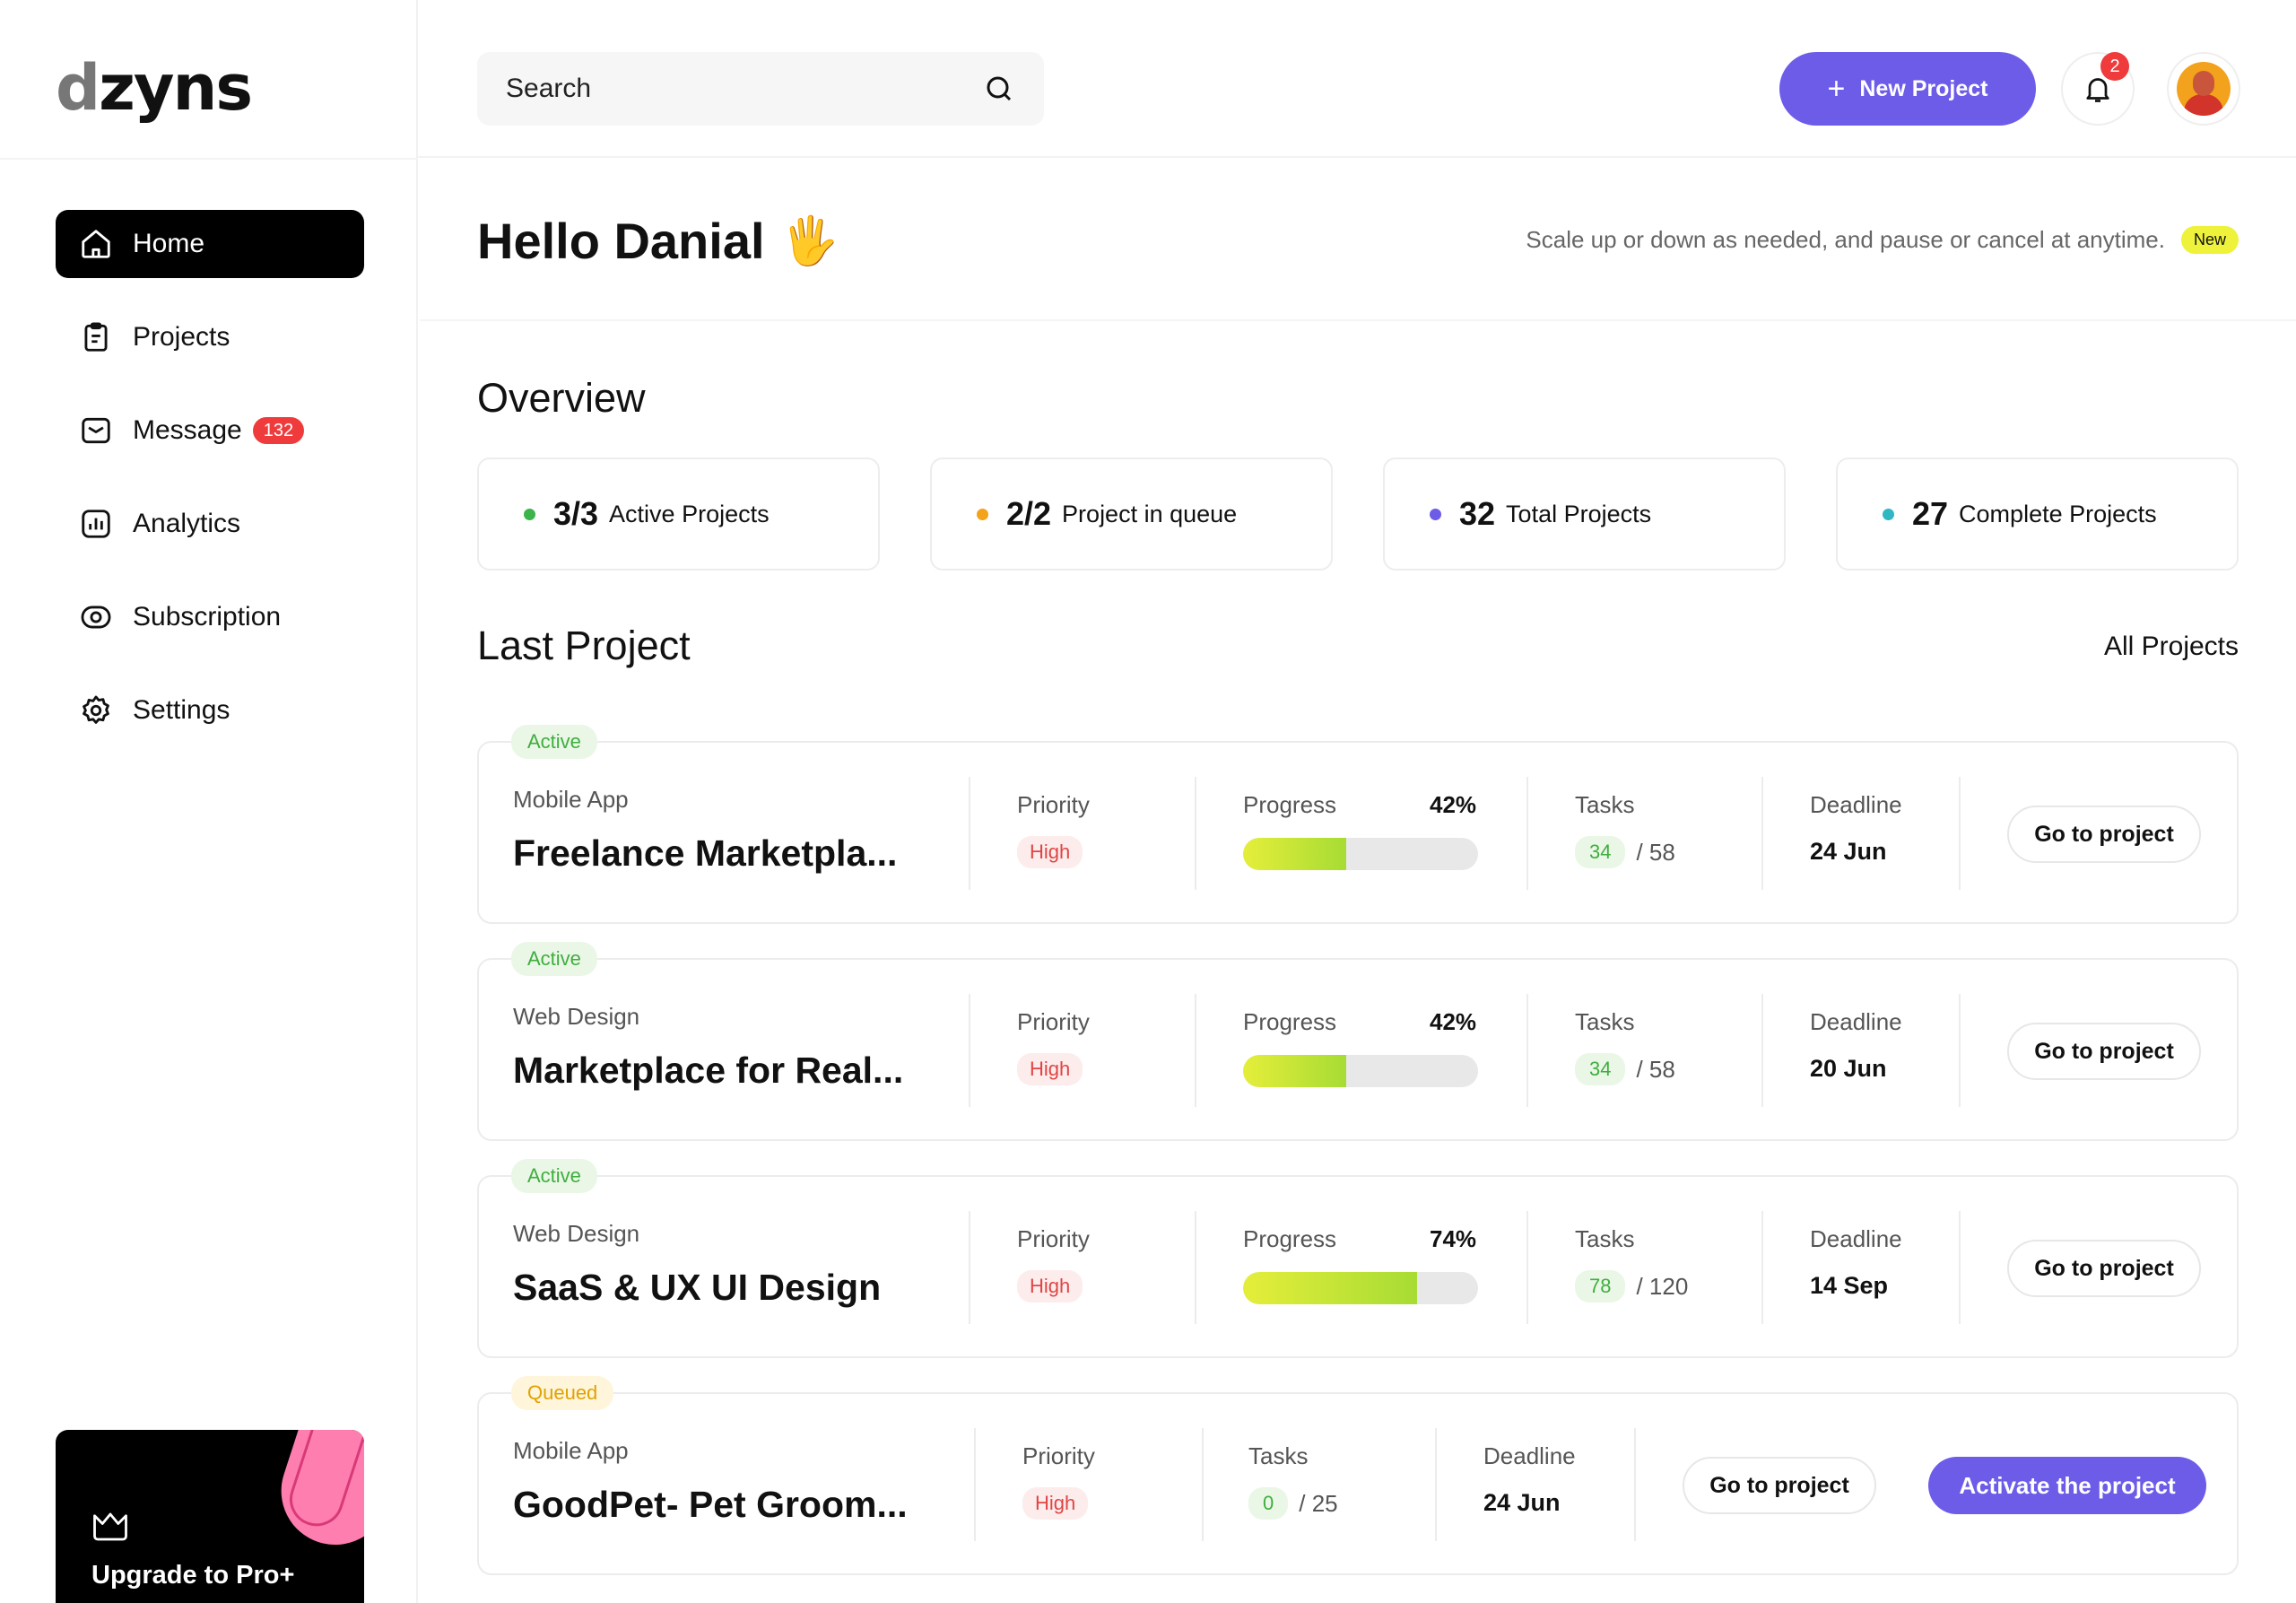 The width and height of the screenshot is (2296, 1603). I want to click on stat-value: 27, so click(1930, 513).